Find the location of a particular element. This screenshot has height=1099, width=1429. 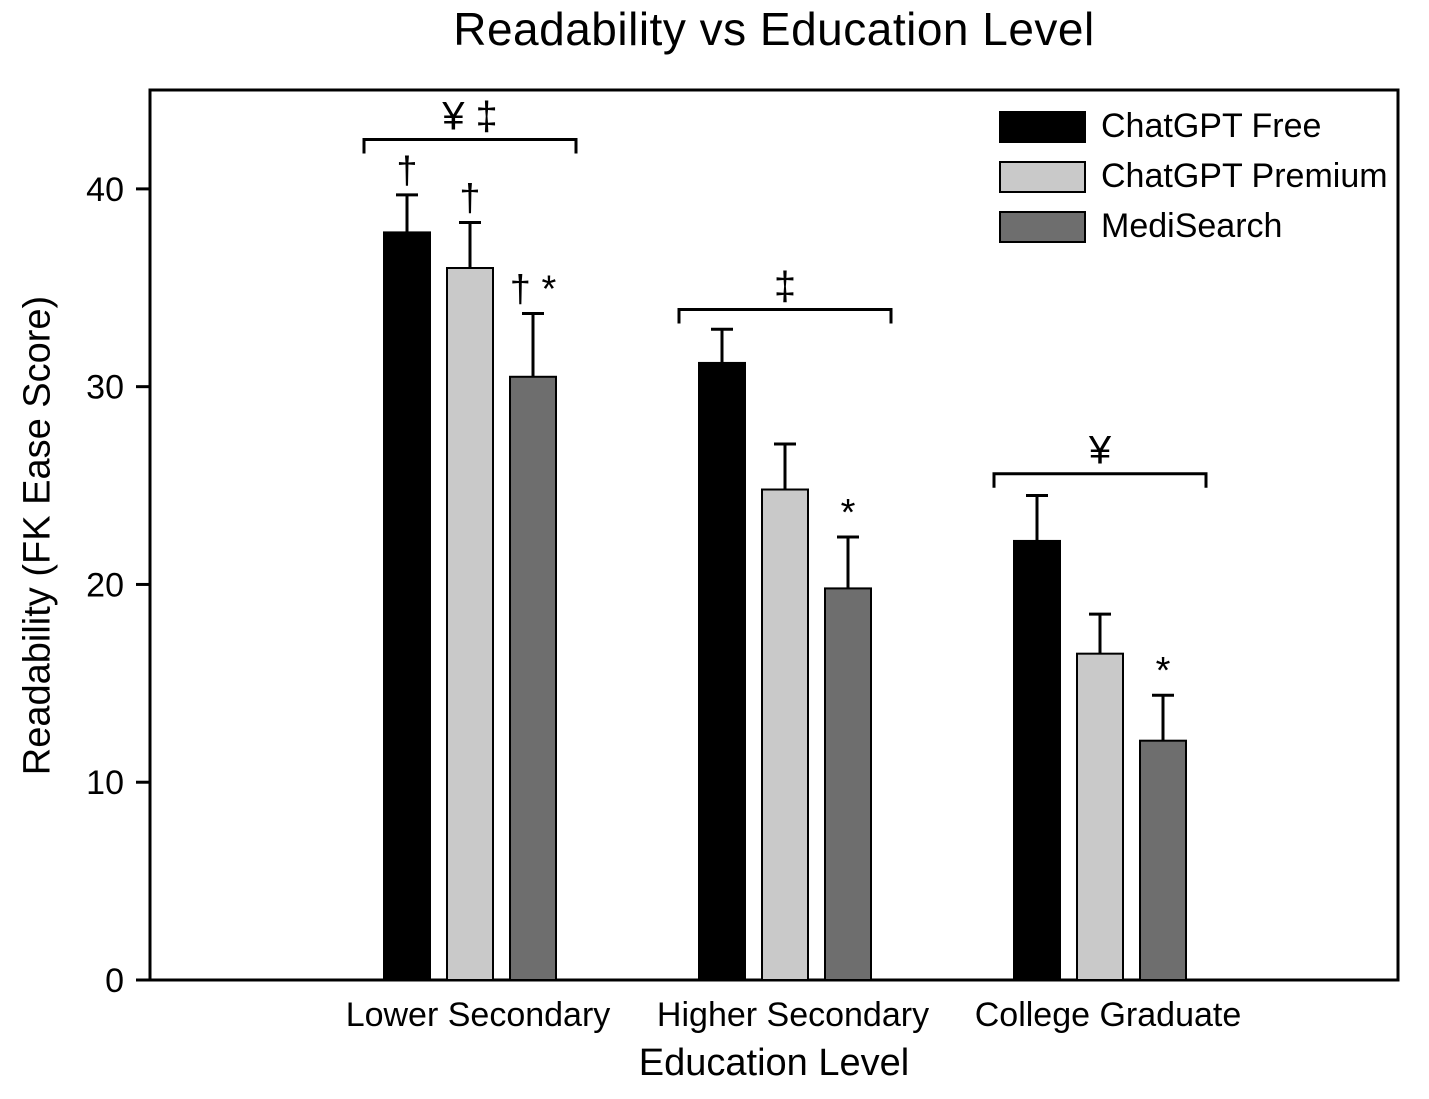

bracket-label: ‡ is located at coordinates (785, 287).